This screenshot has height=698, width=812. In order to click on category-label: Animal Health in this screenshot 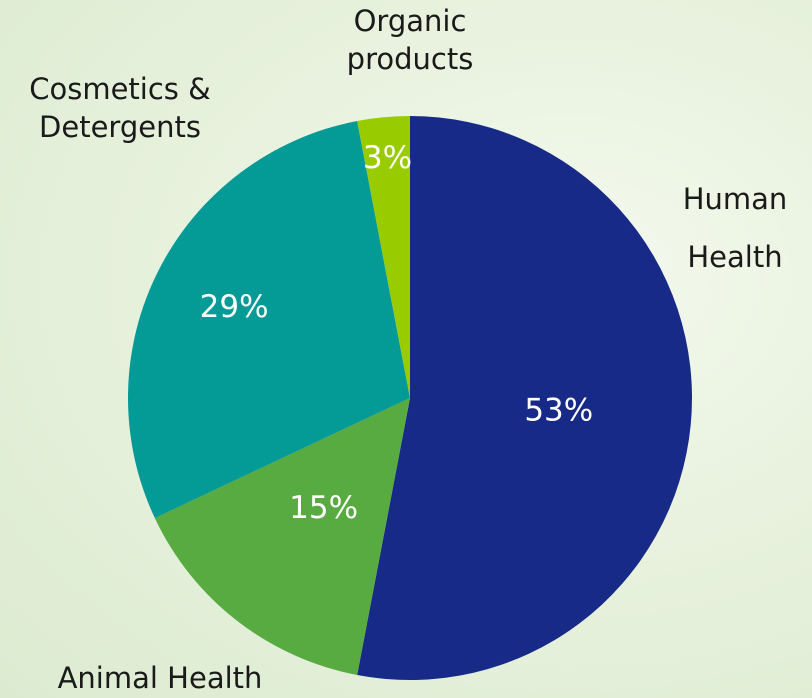, I will do `click(160, 678)`.